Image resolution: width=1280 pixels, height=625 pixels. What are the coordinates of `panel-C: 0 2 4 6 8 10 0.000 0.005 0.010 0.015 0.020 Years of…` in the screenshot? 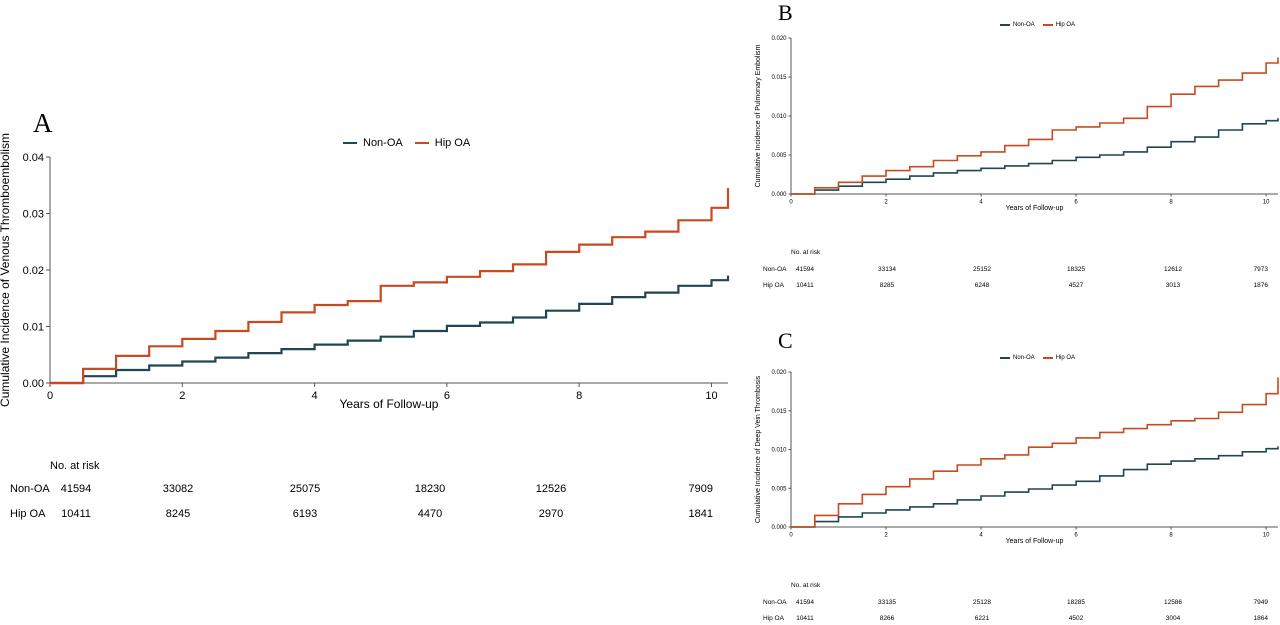 It's located at (1017, 457).